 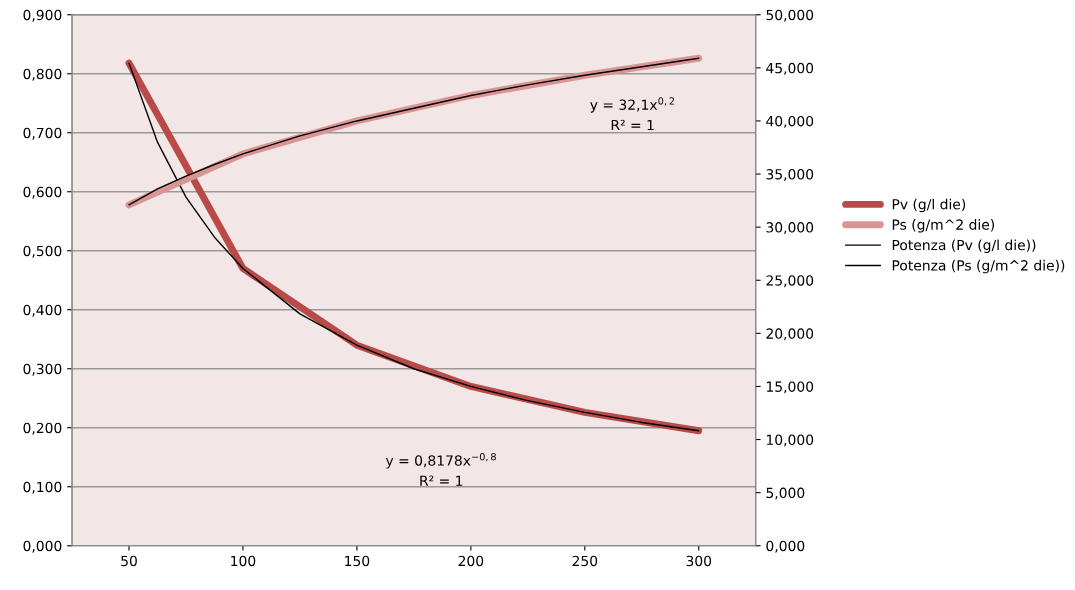 What do you see at coordinates (790, 387) in the screenshot?
I see `y2-tick-label: 15,000` at bounding box center [790, 387].